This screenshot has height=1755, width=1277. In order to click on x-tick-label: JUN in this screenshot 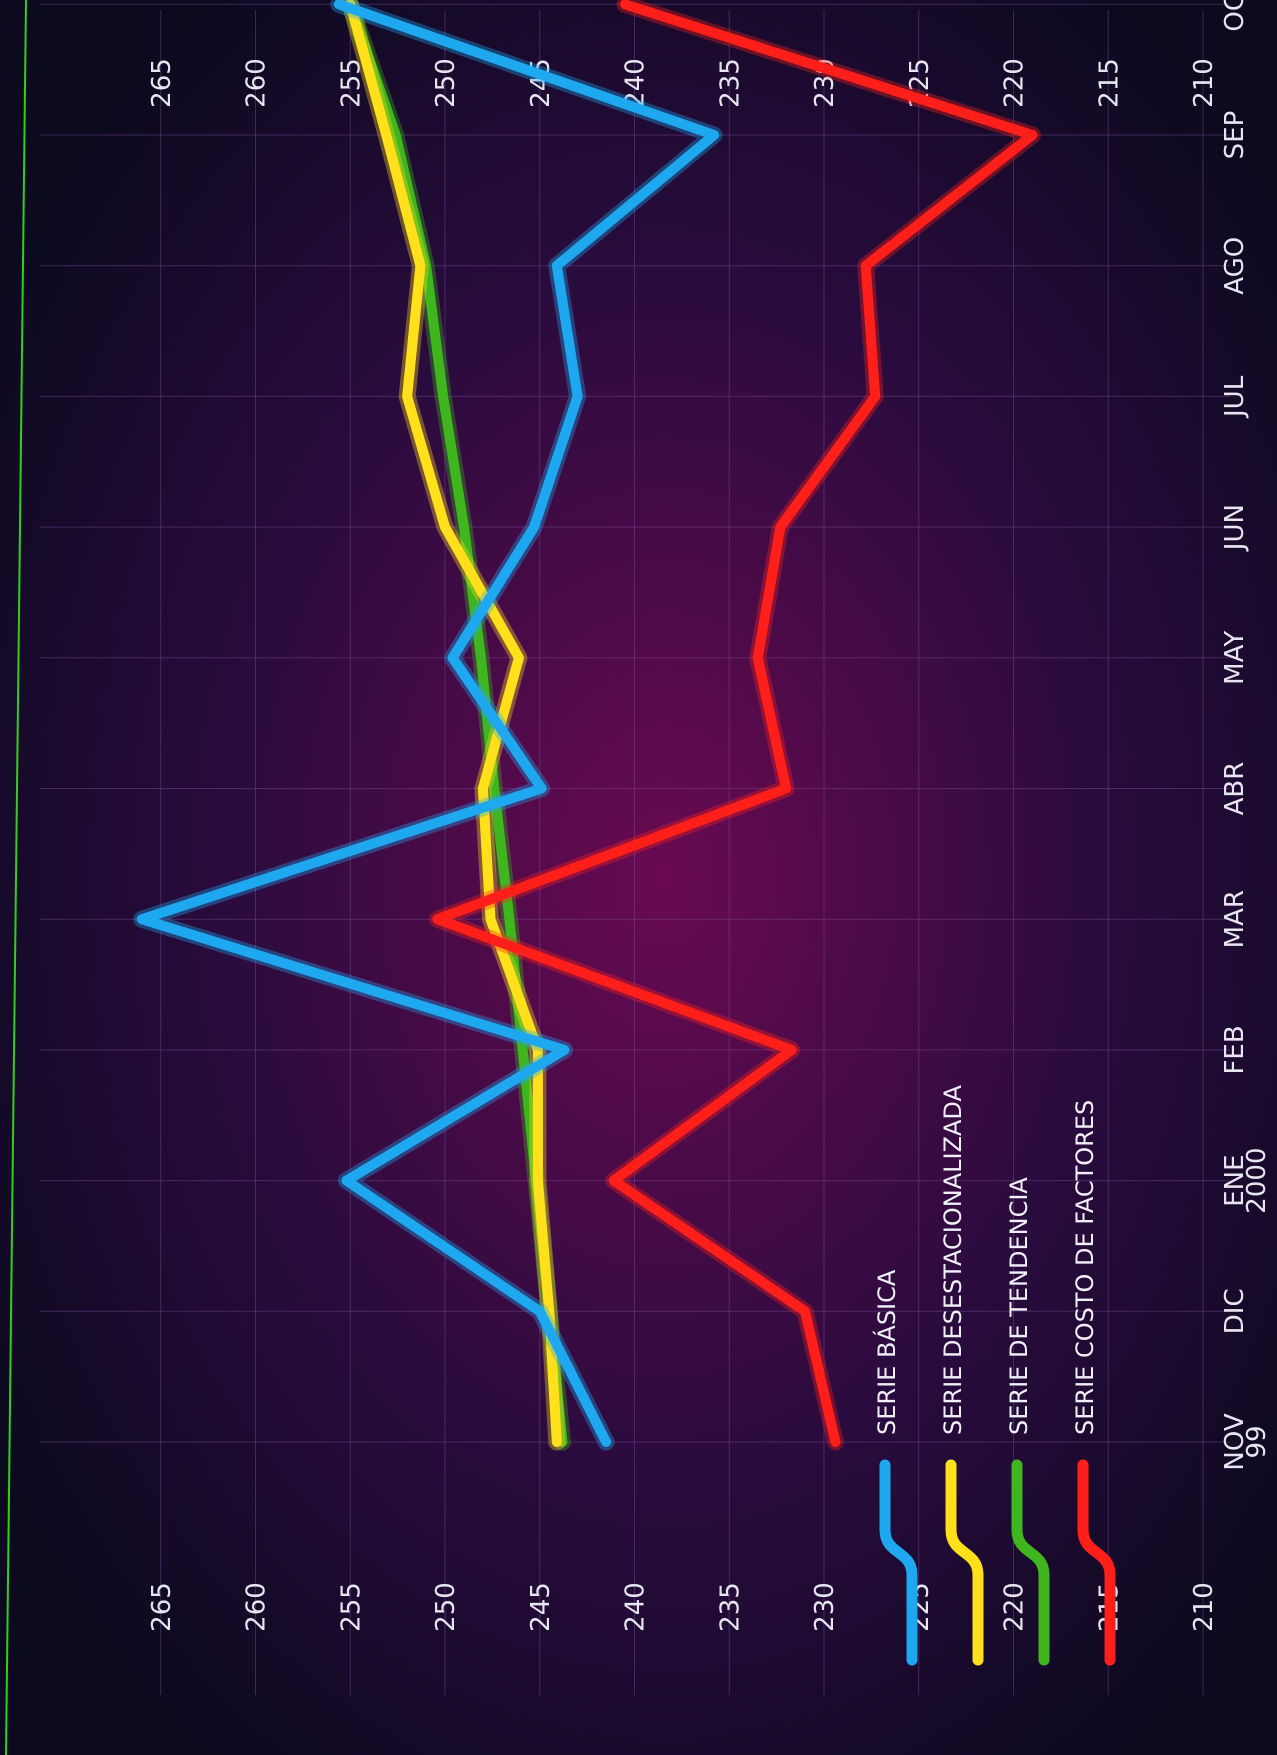, I will do `click(1235, 528)`.